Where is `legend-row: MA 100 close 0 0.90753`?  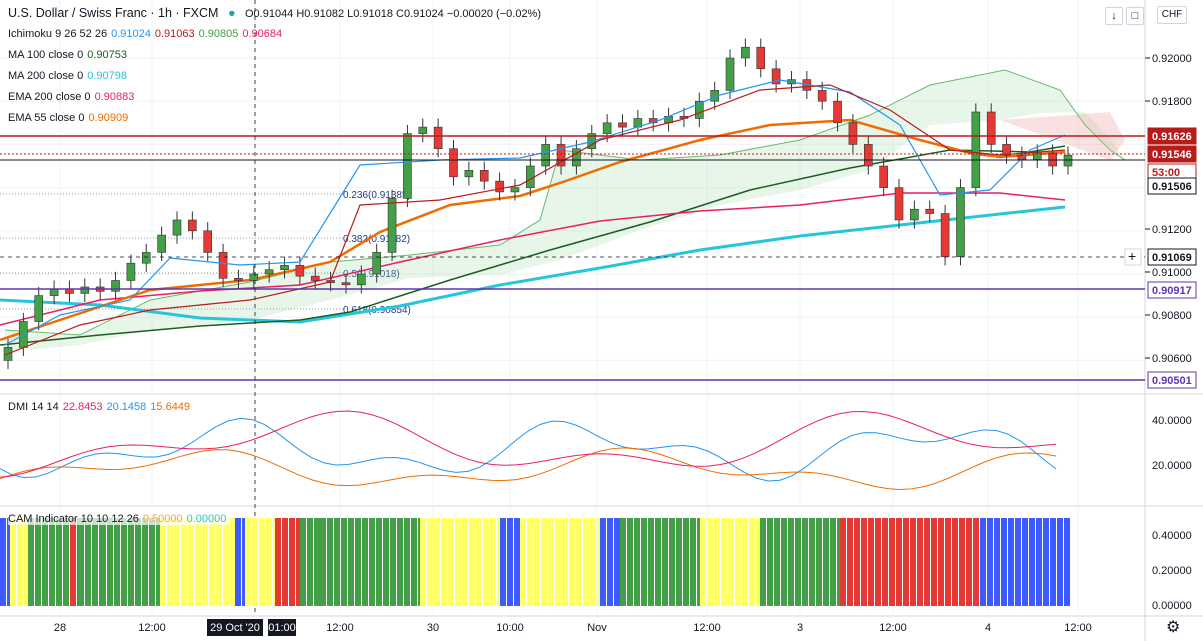 legend-row: MA 100 close 0 0.90753 is located at coordinates (69, 55).